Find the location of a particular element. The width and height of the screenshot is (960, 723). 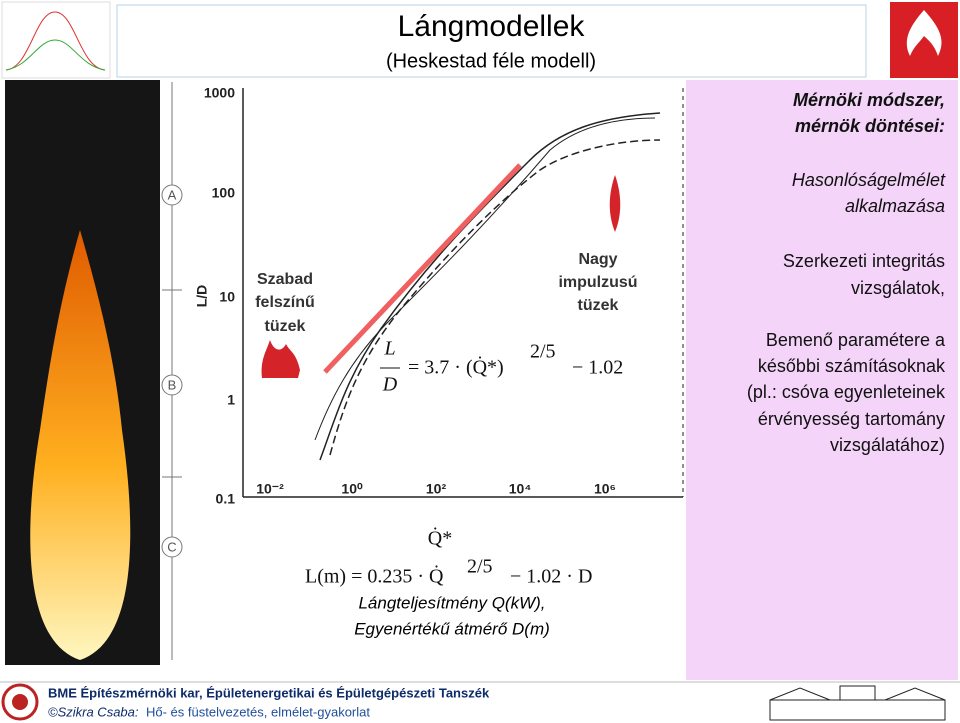

formula2-body: L(m) = 0.235 · Q̇ is located at coordinates (374, 576).